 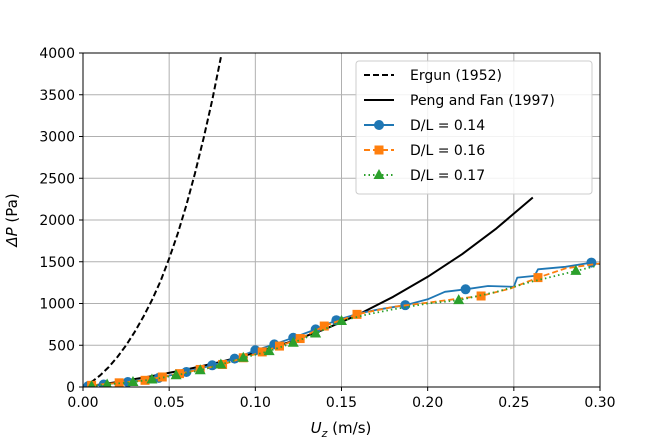 I want to click on legend-item-1: Peng and Fan (1997), so click(x=459, y=101).